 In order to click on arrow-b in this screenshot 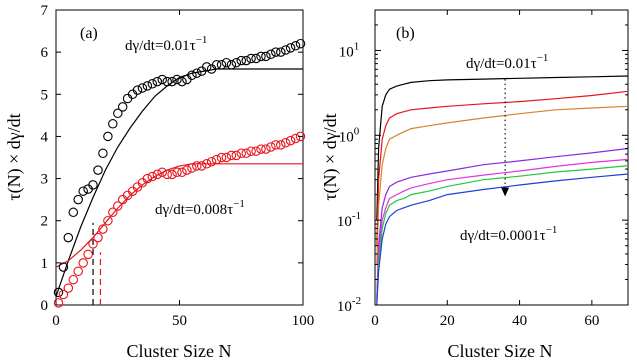, I will do `click(505, 138)`.